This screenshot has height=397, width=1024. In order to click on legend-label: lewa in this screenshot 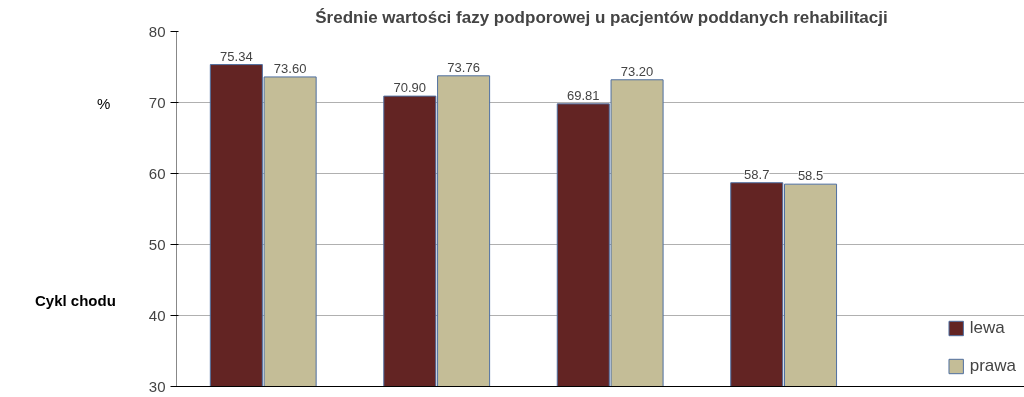, I will do `click(987, 328)`.